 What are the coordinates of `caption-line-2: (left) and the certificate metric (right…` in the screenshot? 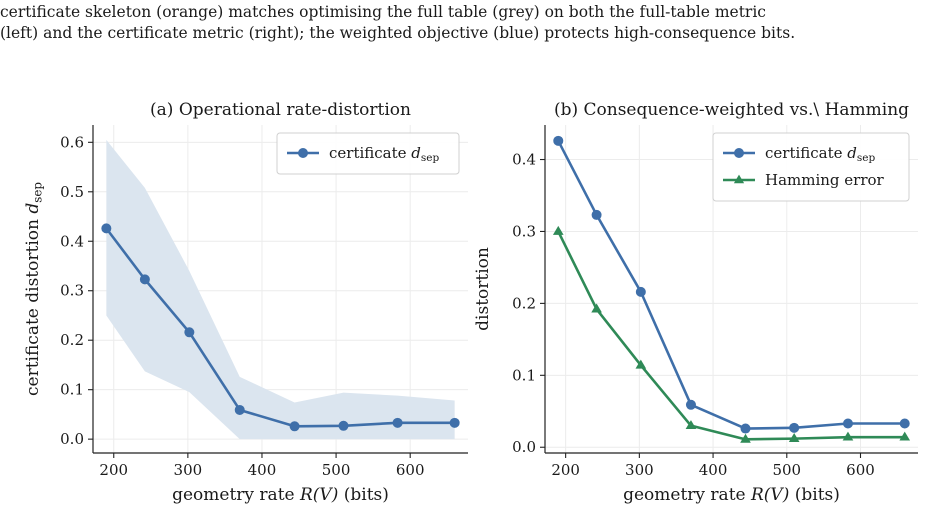 It's located at (398, 33).